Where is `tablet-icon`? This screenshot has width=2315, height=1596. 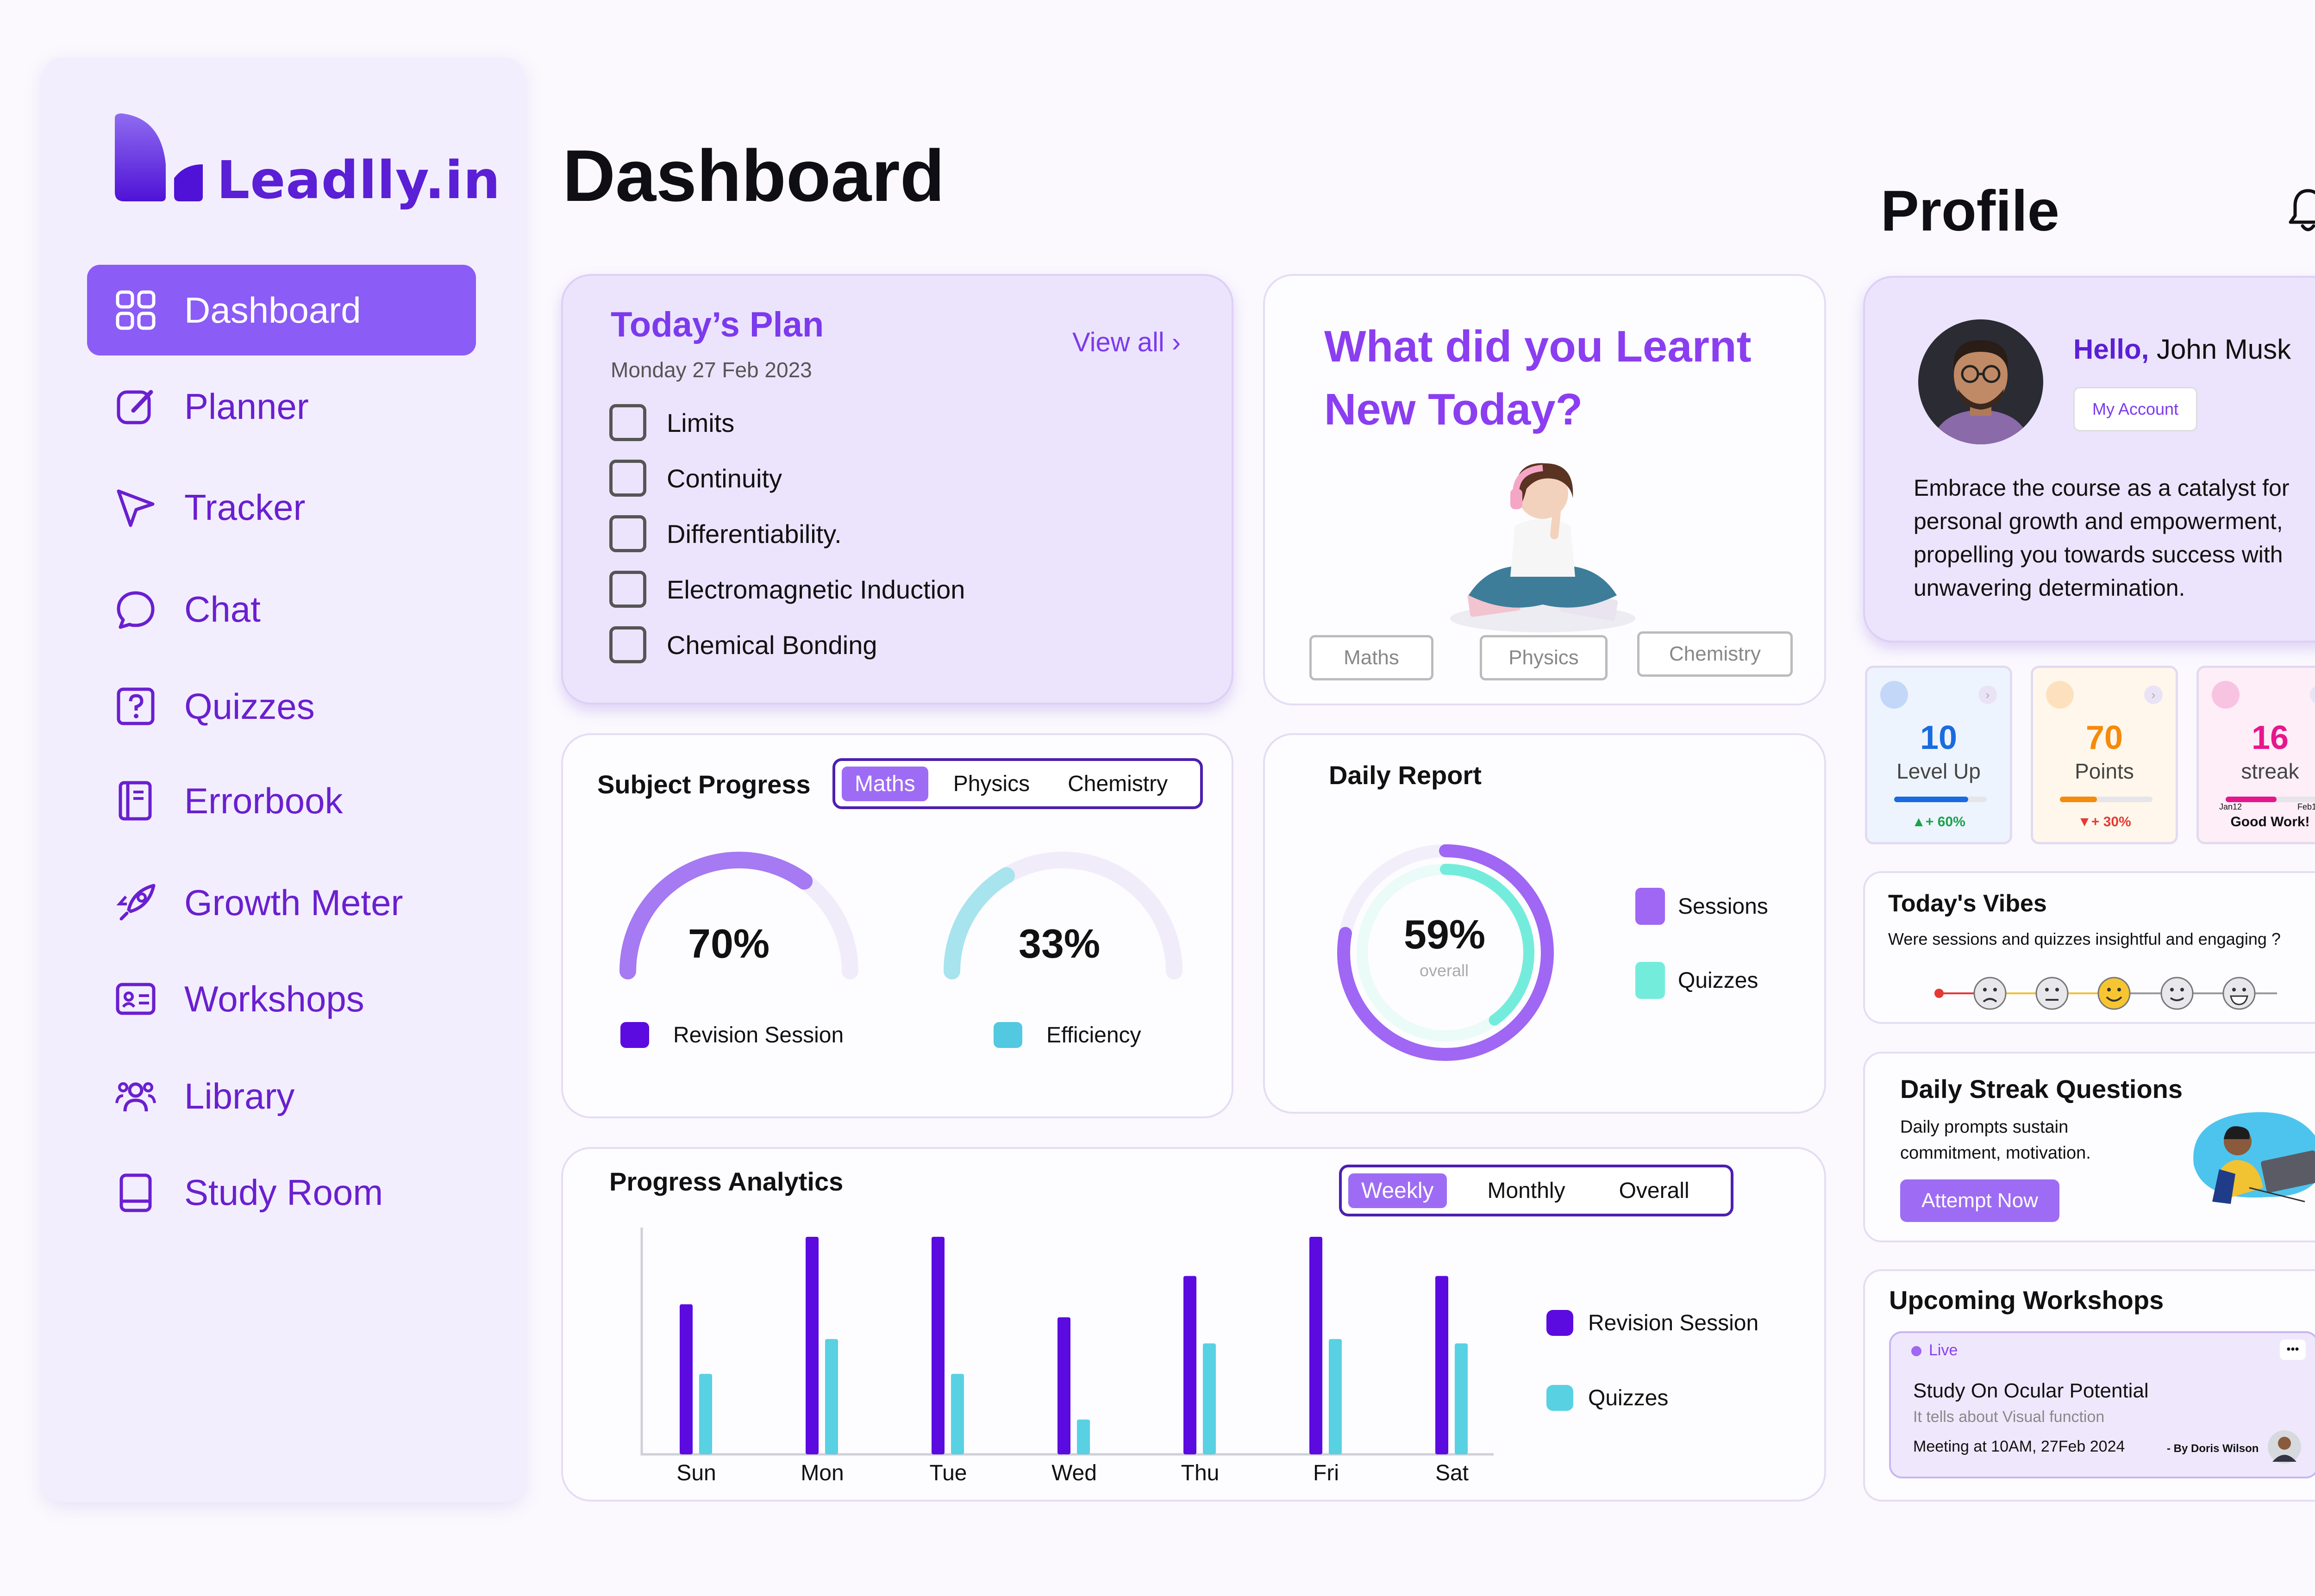
tablet-icon is located at coordinates (135, 1192).